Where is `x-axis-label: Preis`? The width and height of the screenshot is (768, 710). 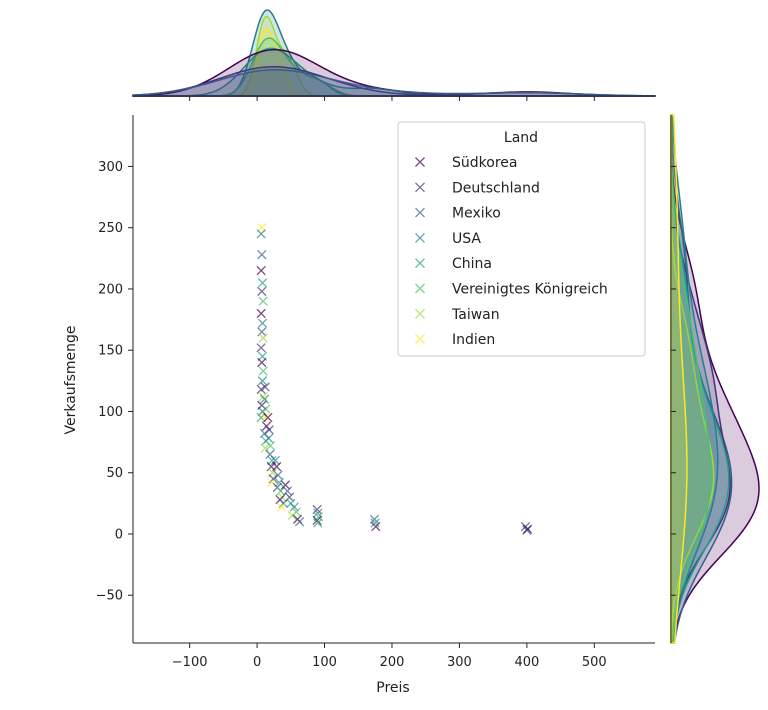 x-axis-label: Preis is located at coordinates (392, 688).